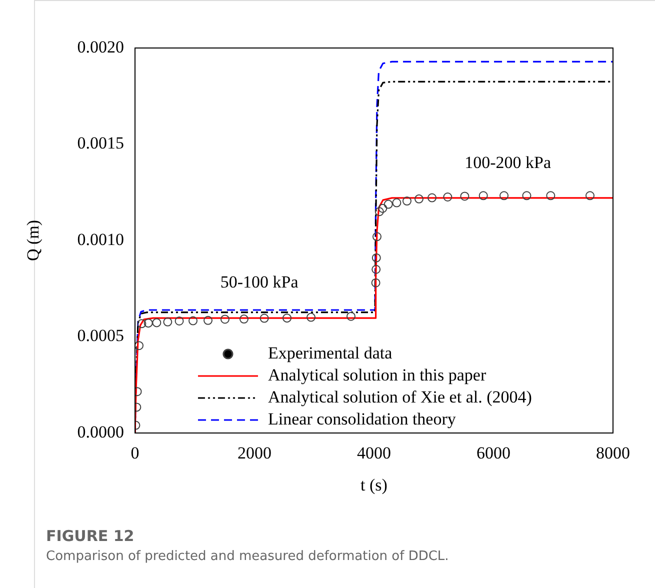  What do you see at coordinates (508, 162) in the screenshot?
I see `annotation: 100-200 kPa` at bounding box center [508, 162].